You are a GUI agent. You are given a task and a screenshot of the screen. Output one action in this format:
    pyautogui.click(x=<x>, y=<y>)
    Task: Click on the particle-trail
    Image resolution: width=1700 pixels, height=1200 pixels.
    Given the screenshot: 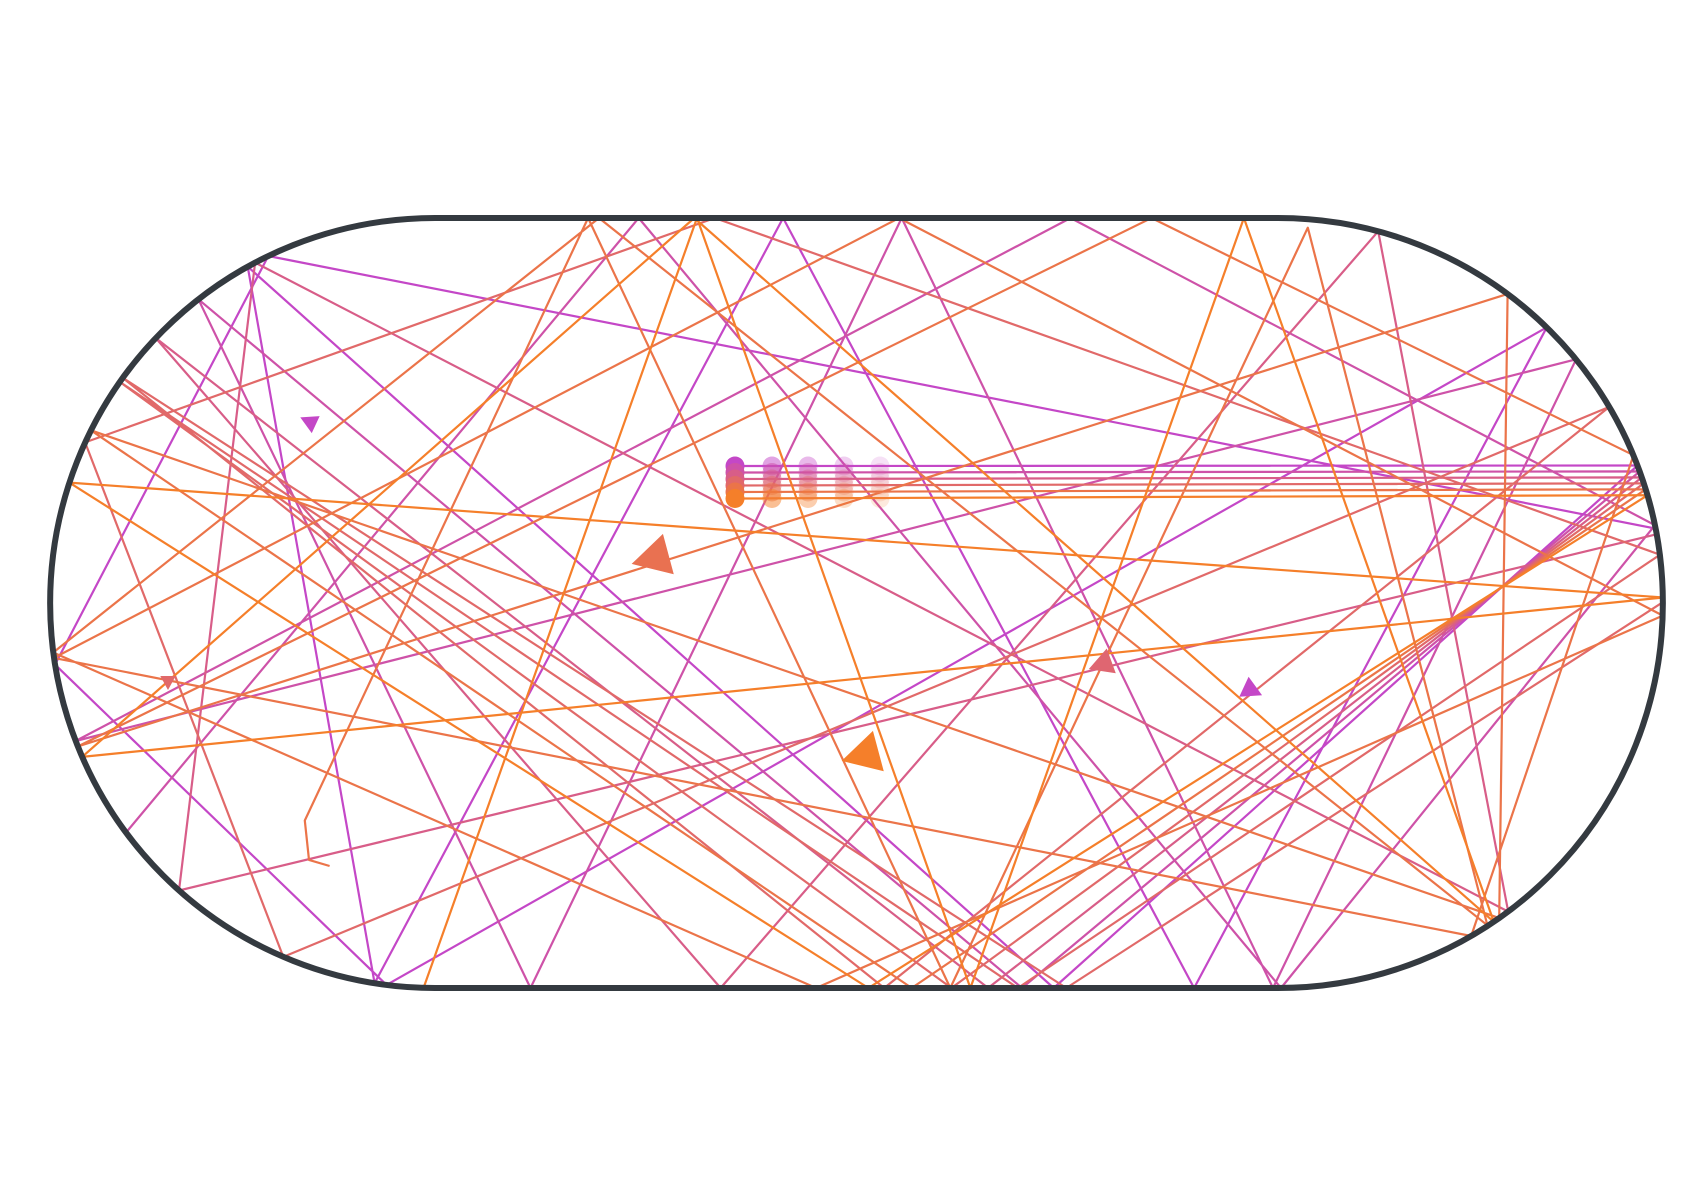 What is the action you would take?
    pyautogui.click(x=807, y=482)
    